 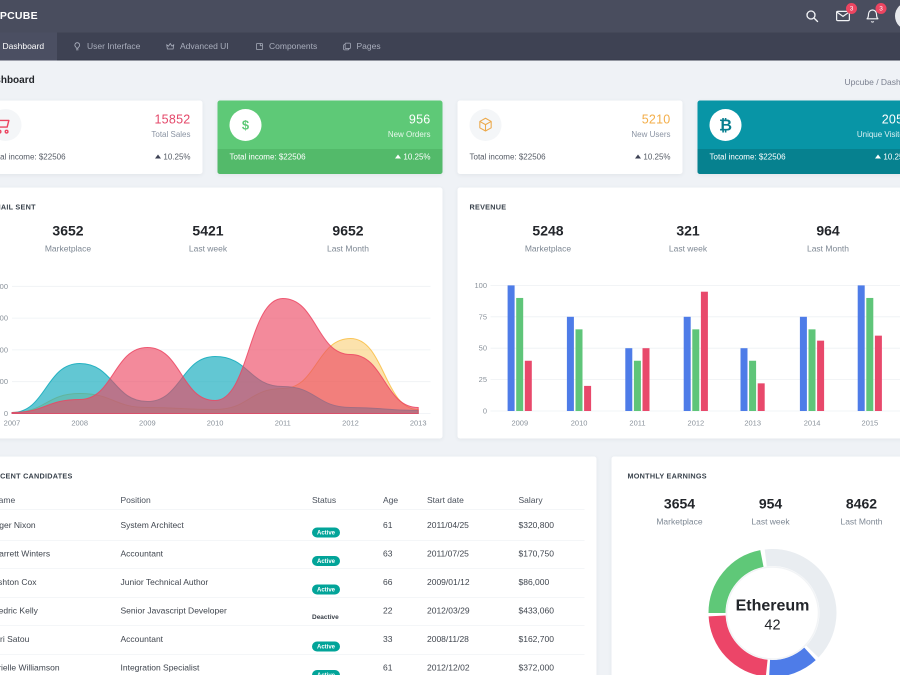 I want to click on svg-text: 25, so click(x=483, y=379).